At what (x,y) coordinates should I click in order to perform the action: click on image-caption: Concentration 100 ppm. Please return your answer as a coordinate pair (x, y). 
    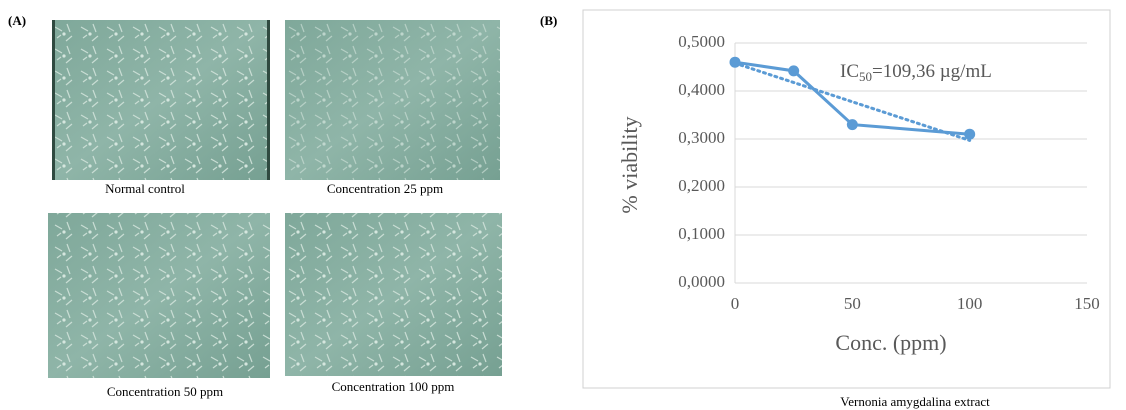
    Looking at the image, I should click on (393, 386).